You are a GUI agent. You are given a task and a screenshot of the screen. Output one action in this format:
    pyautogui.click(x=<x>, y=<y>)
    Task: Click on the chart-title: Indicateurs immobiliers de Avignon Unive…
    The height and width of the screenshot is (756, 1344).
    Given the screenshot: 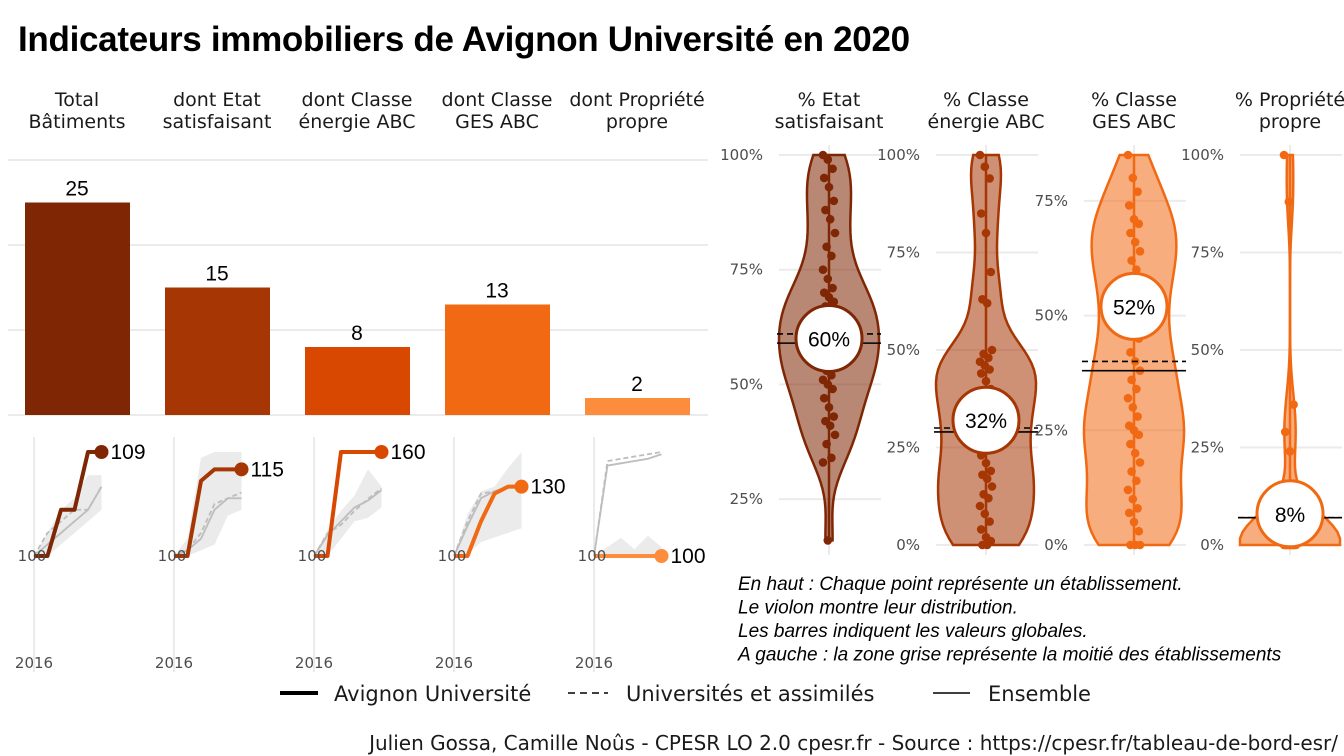 What is the action you would take?
    pyautogui.click(x=464, y=39)
    